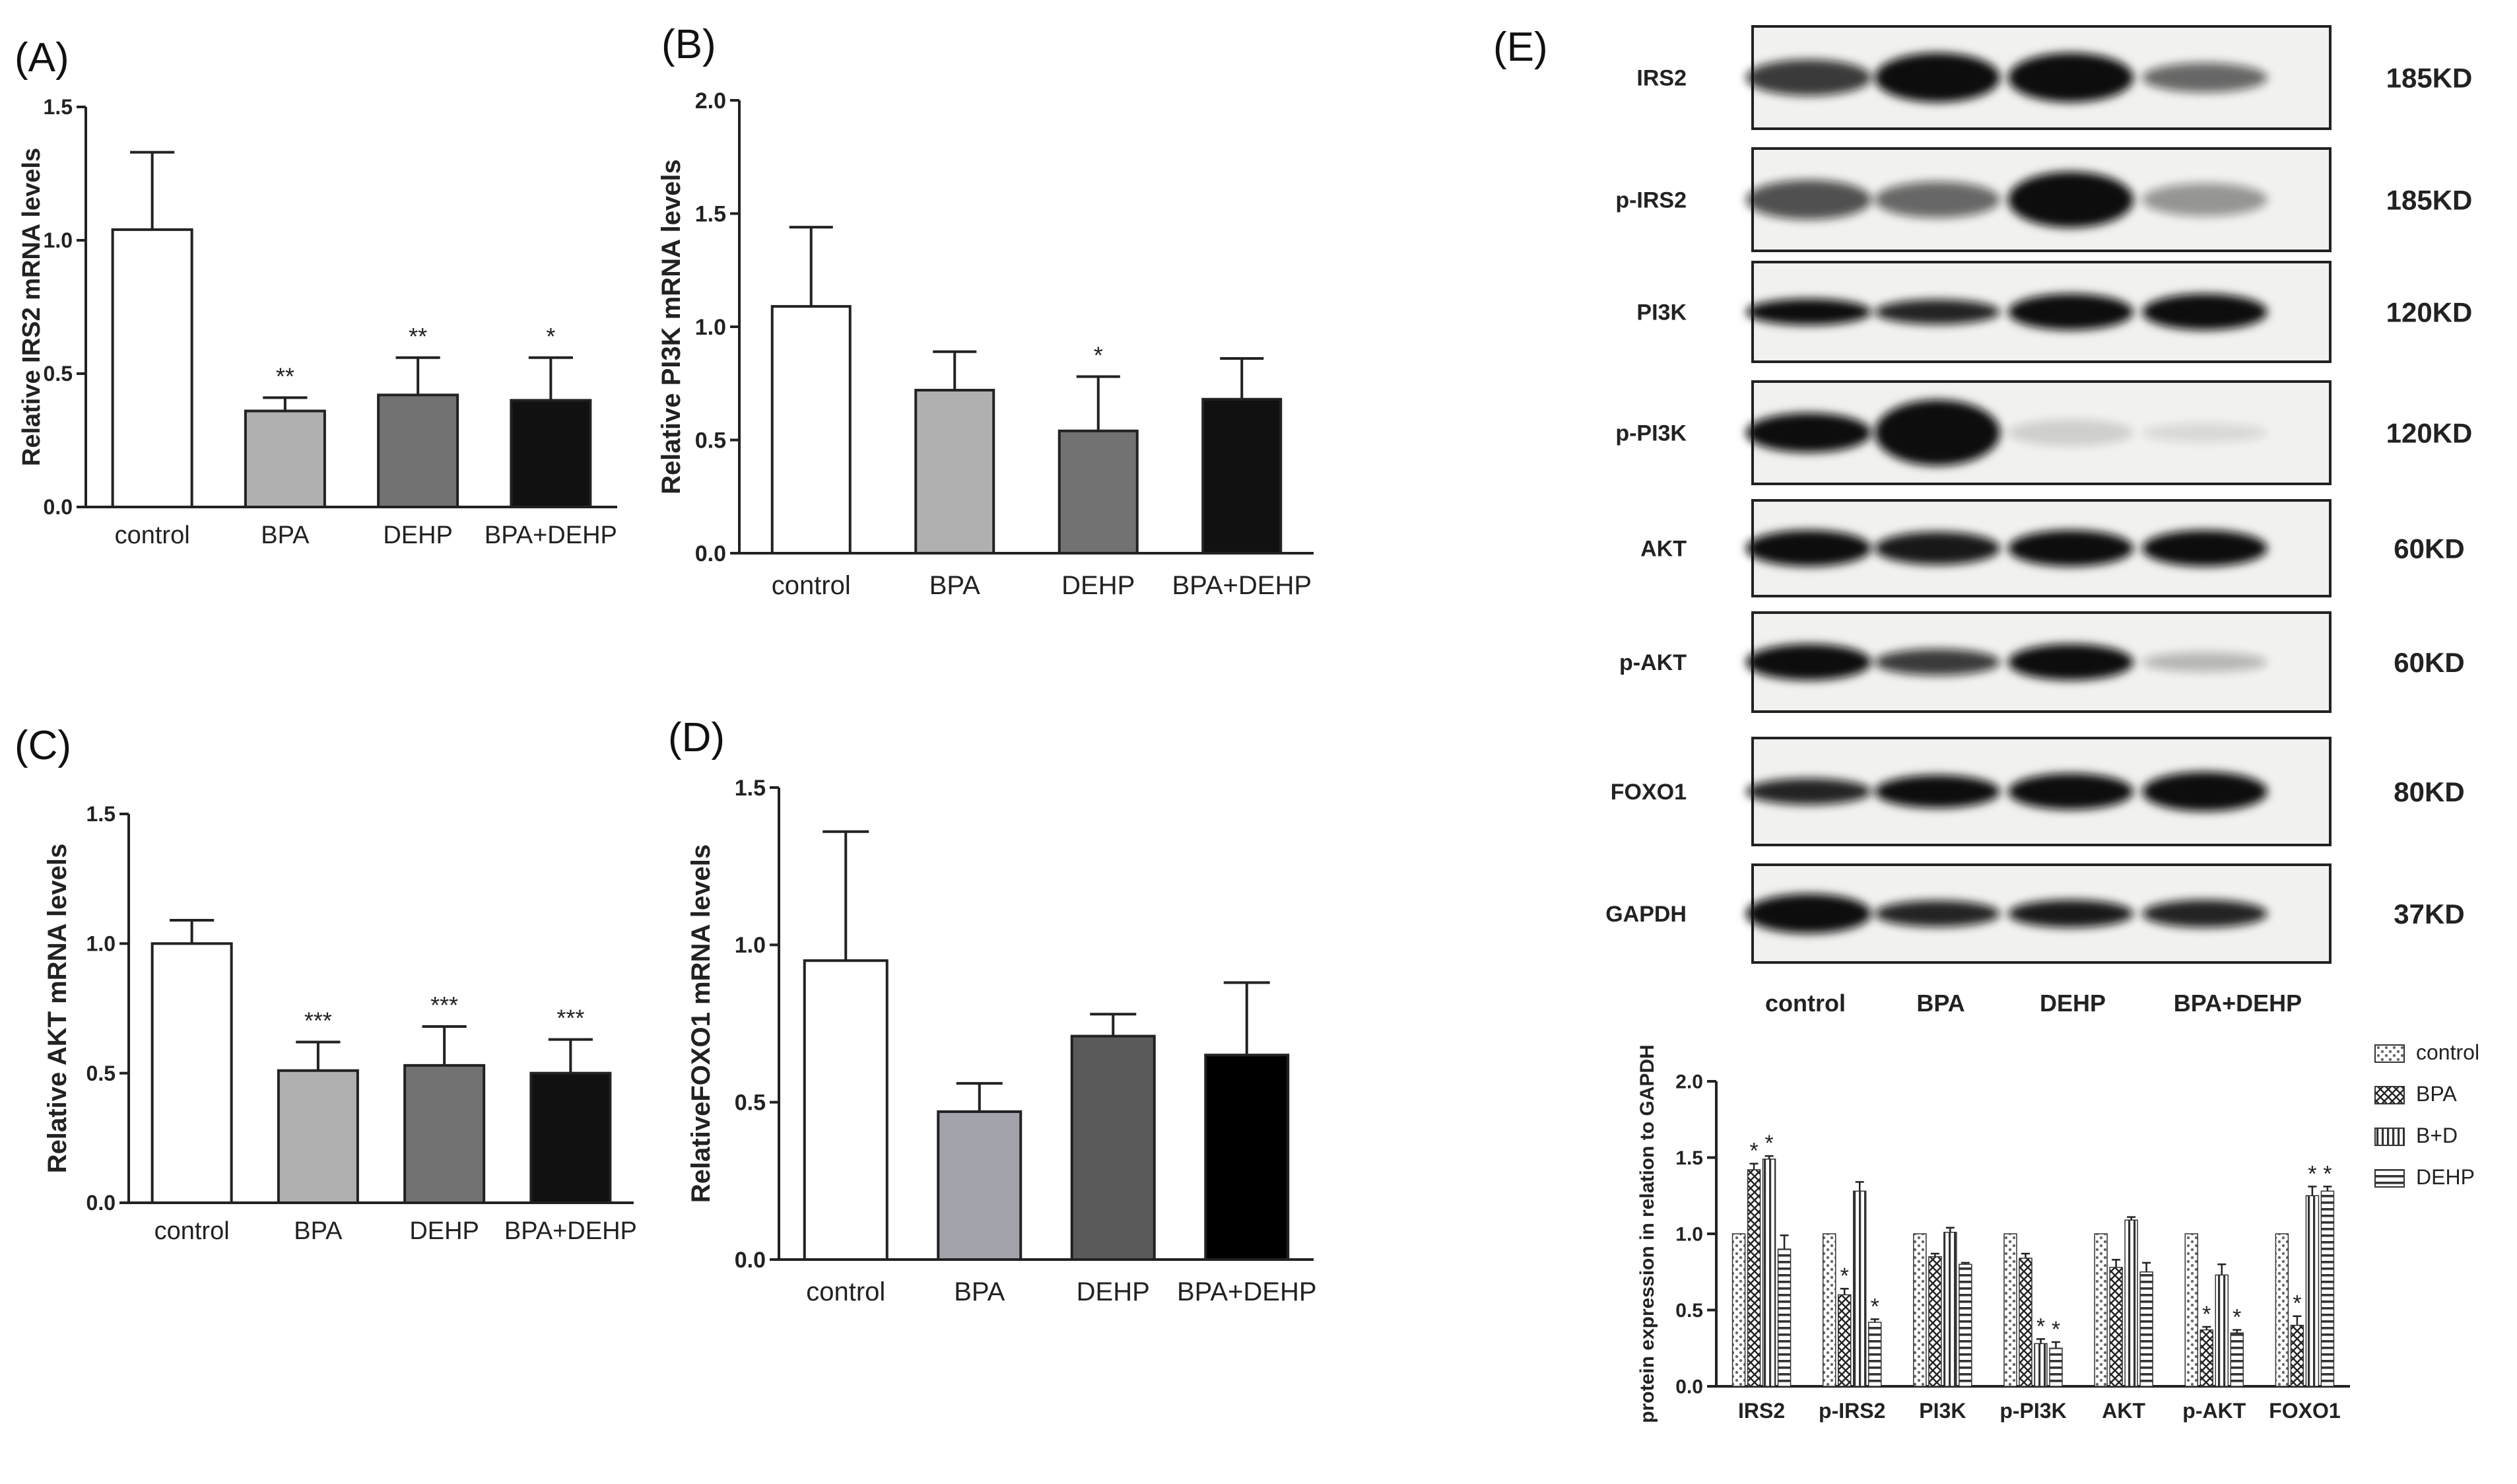  Describe the element at coordinates (2447, 1052) in the screenshot. I see `legend-label: control` at that location.